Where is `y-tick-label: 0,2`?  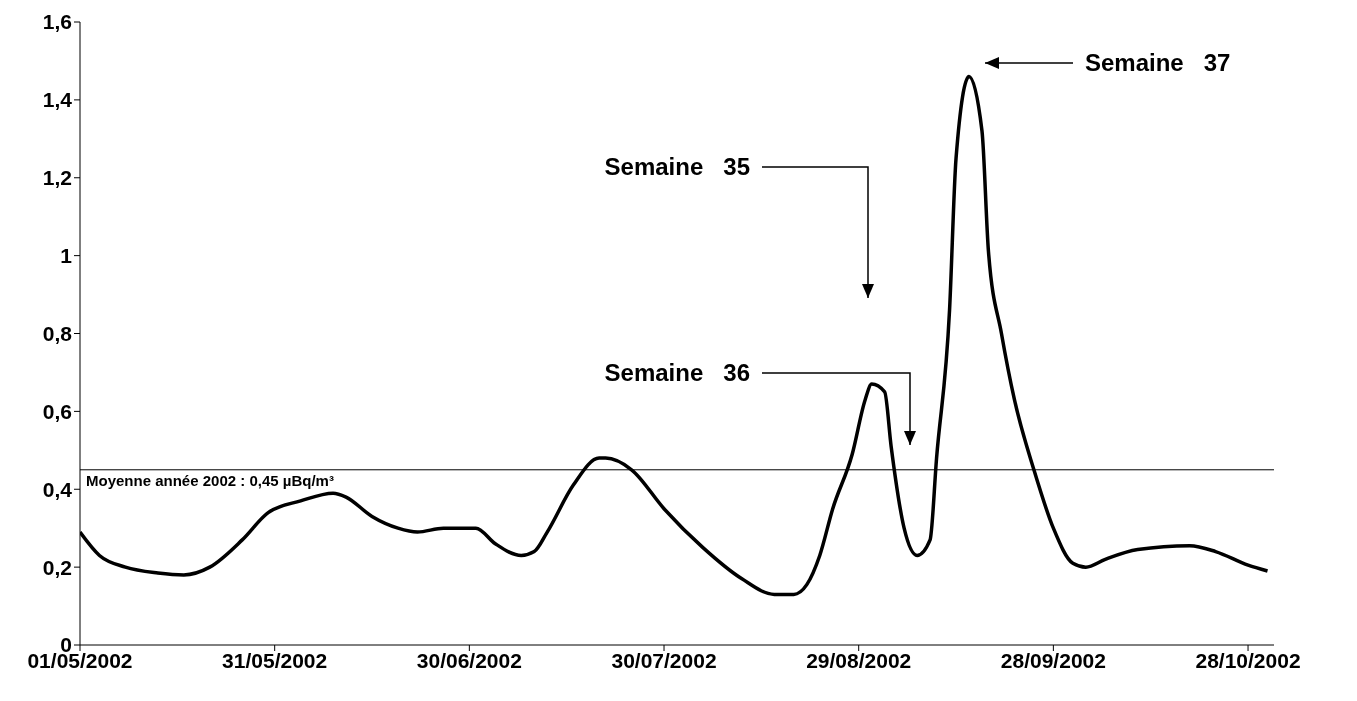 y-tick-label: 0,2 is located at coordinates (57, 567).